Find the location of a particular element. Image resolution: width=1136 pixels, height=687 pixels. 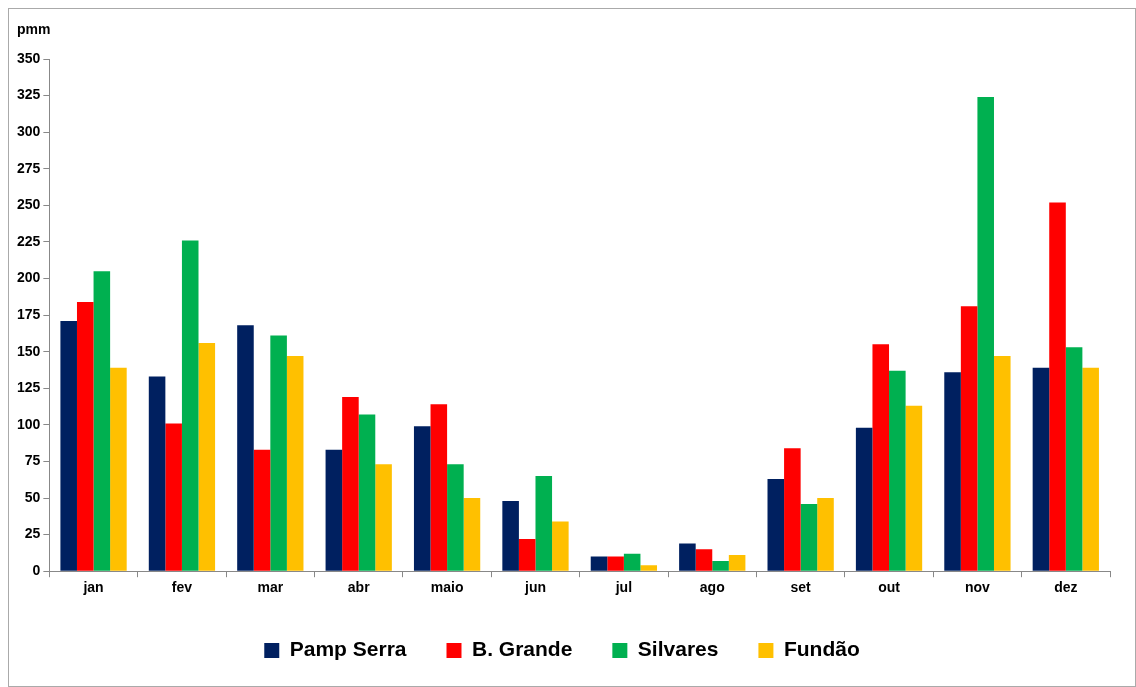

x-tick-label: ago is located at coordinates (712, 587).